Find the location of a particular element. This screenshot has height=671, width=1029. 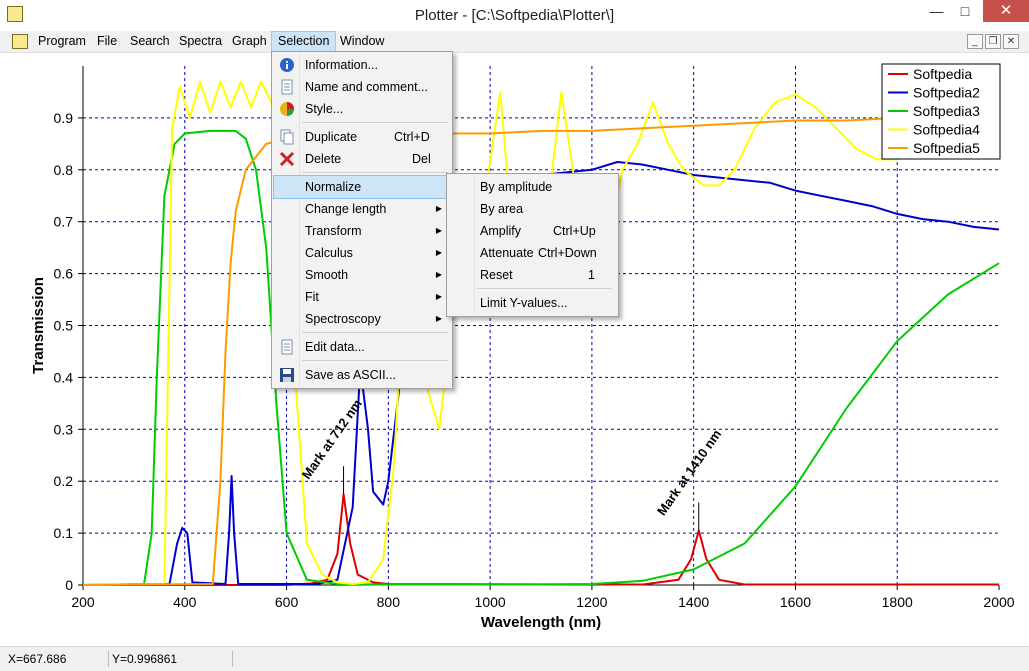

palette-icon is located at coordinates (287, 109).